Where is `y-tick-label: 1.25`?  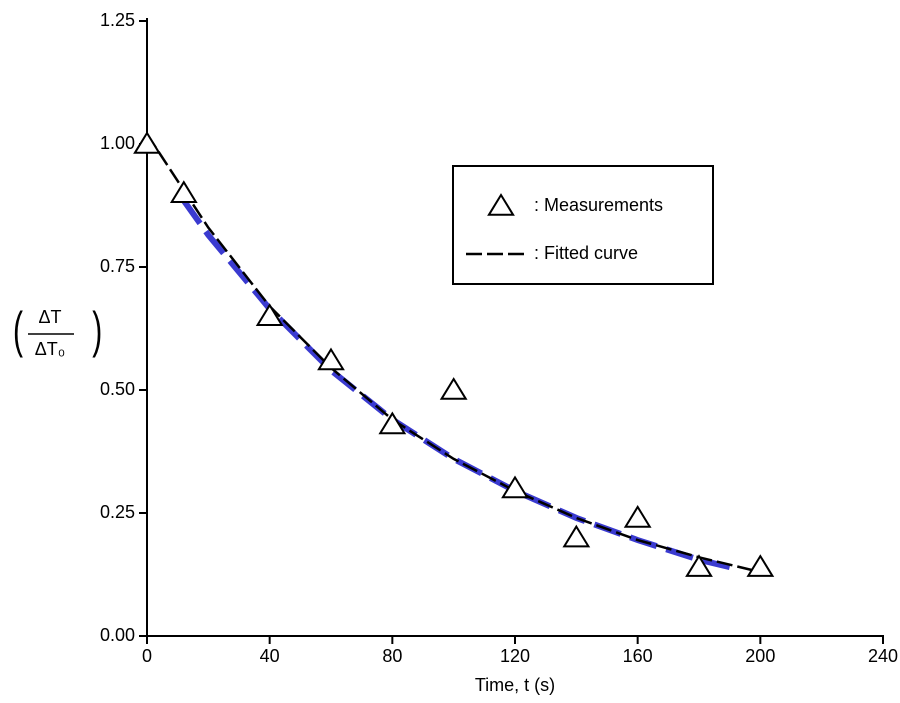
y-tick-label: 1.25 is located at coordinates (117, 20).